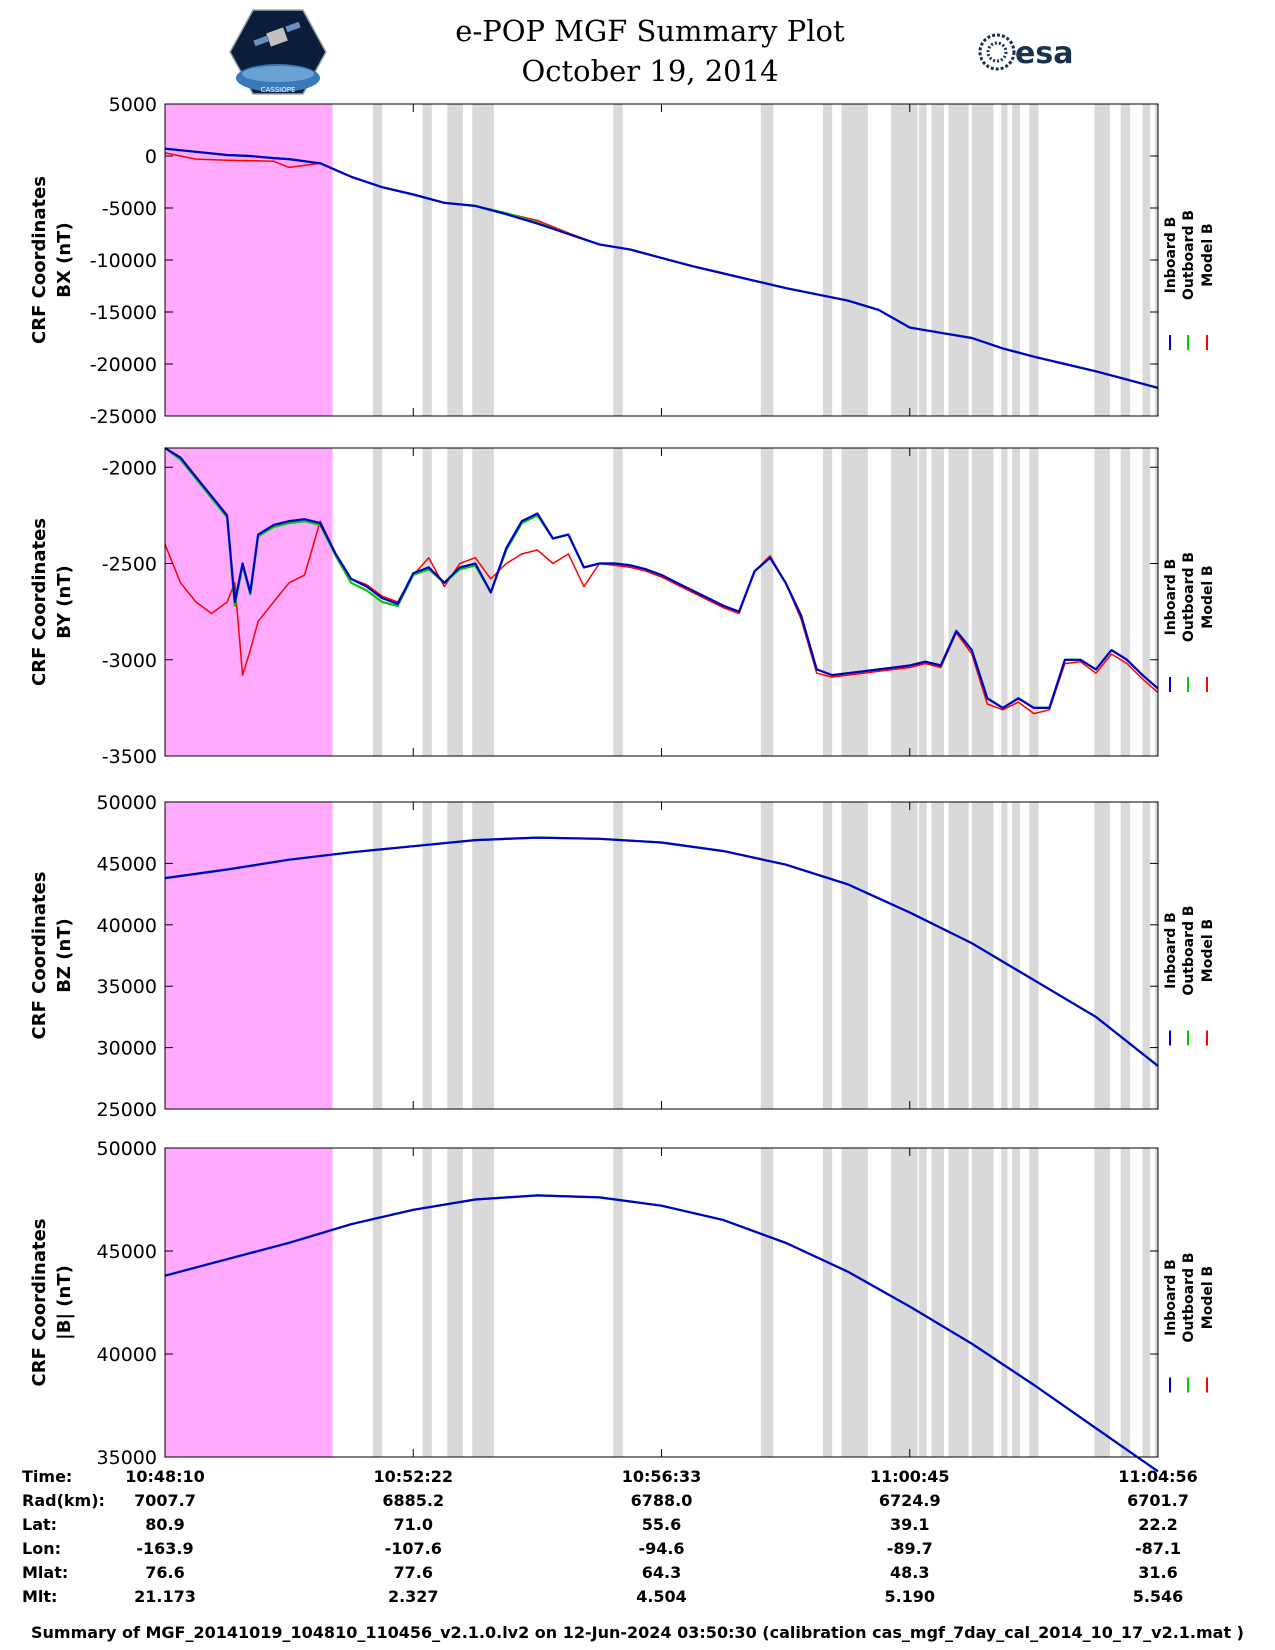 This screenshot has height=1650, width=1275. Describe the element at coordinates (129, 565) in the screenshot. I see `y-tick-label: -2500` at that location.